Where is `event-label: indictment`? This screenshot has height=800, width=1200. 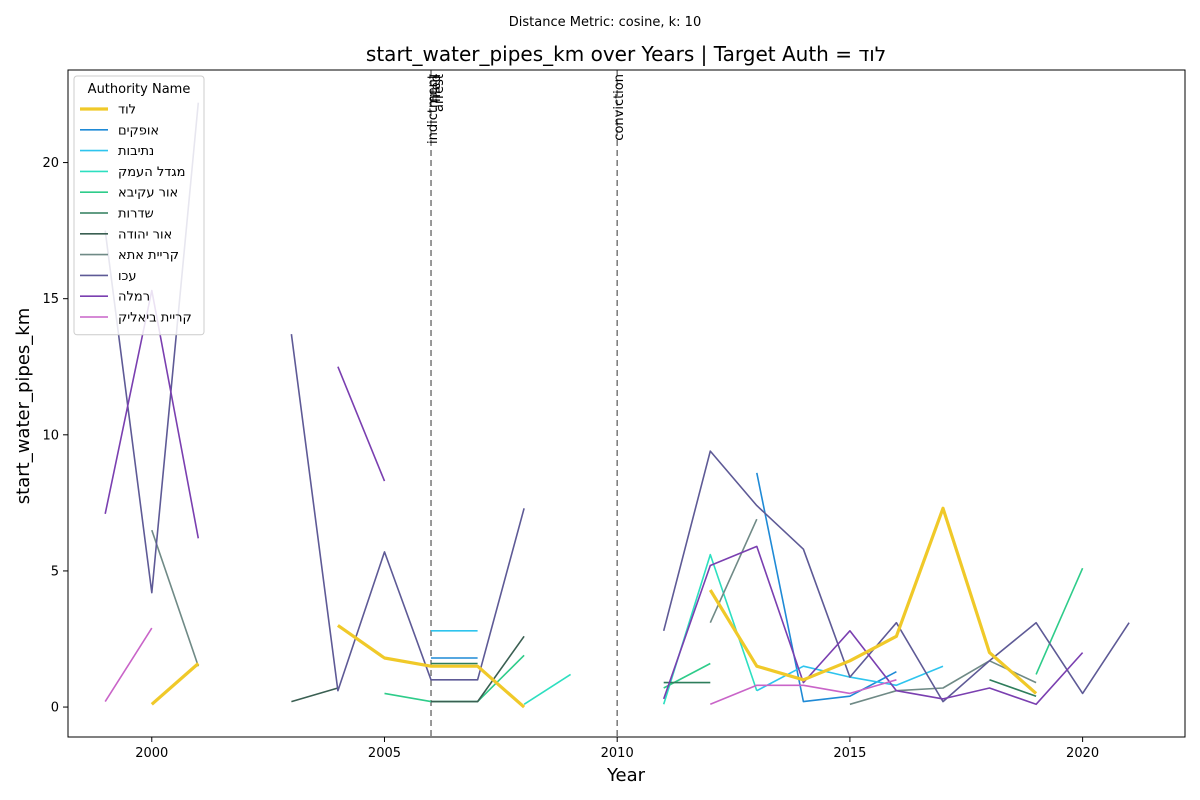
event-label: indictment is located at coordinates (433, 109).